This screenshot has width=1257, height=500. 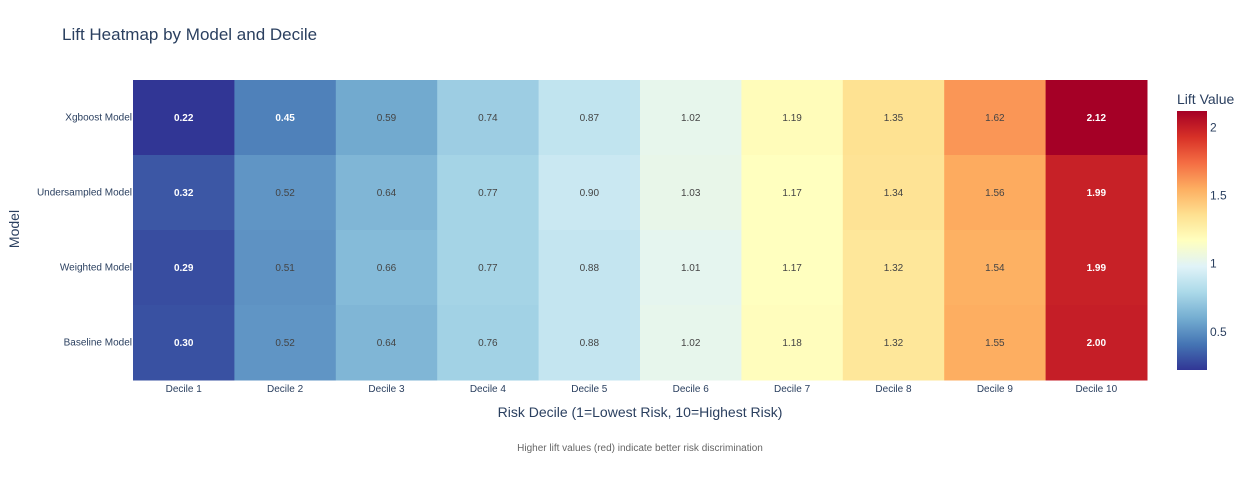 I want to click on y-axis-title: Model, so click(x=14, y=229).